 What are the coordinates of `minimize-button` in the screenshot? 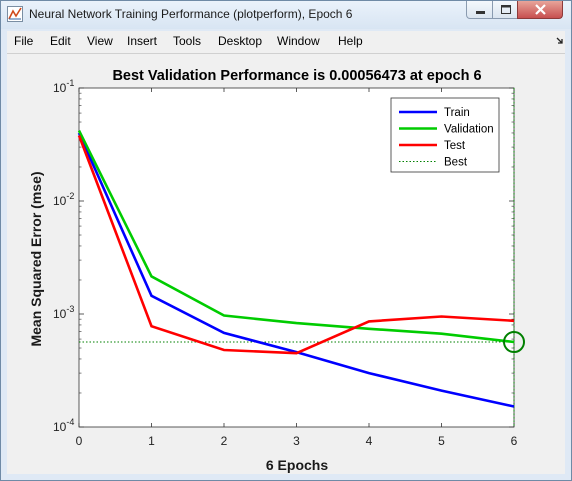 It's located at (479, 10).